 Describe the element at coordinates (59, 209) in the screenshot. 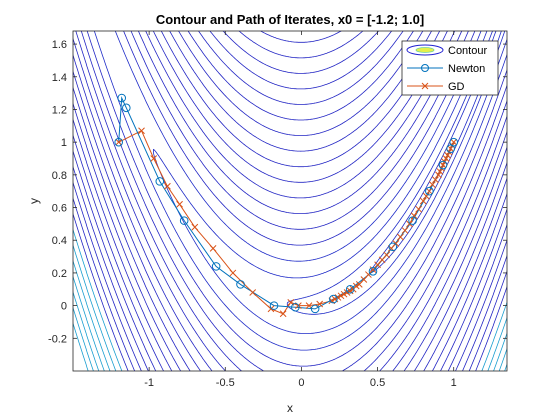

I see `y-tick-label: 0.6` at that location.